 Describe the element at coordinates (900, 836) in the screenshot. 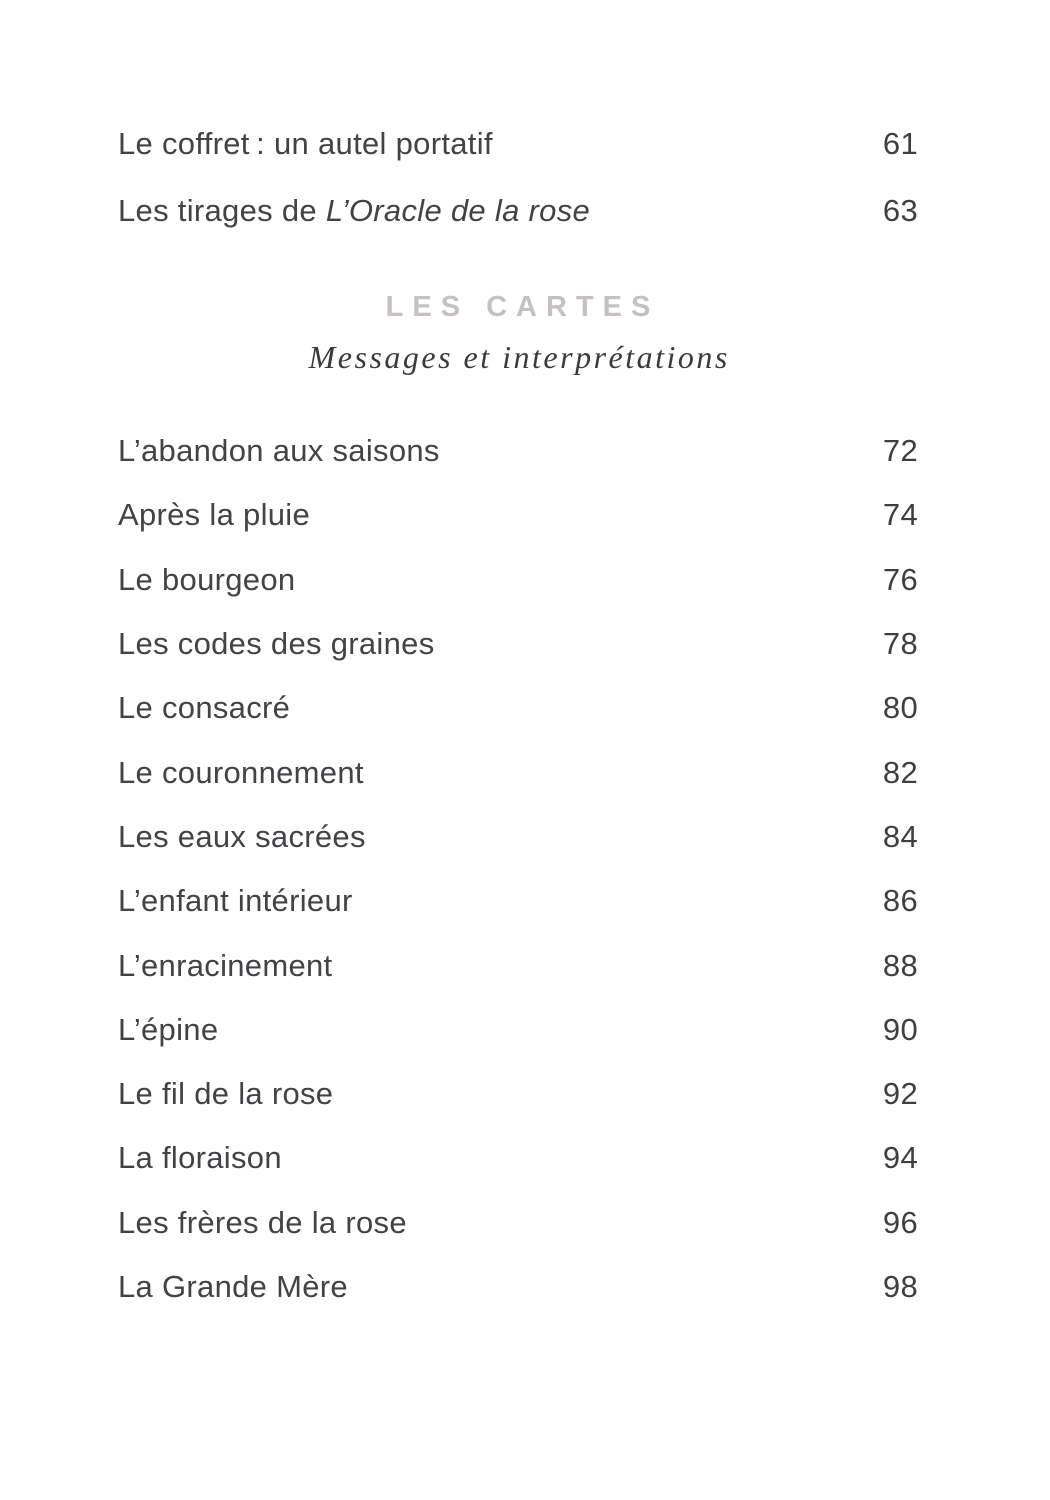

I see `toc-entry-page-number: 84` at that location.